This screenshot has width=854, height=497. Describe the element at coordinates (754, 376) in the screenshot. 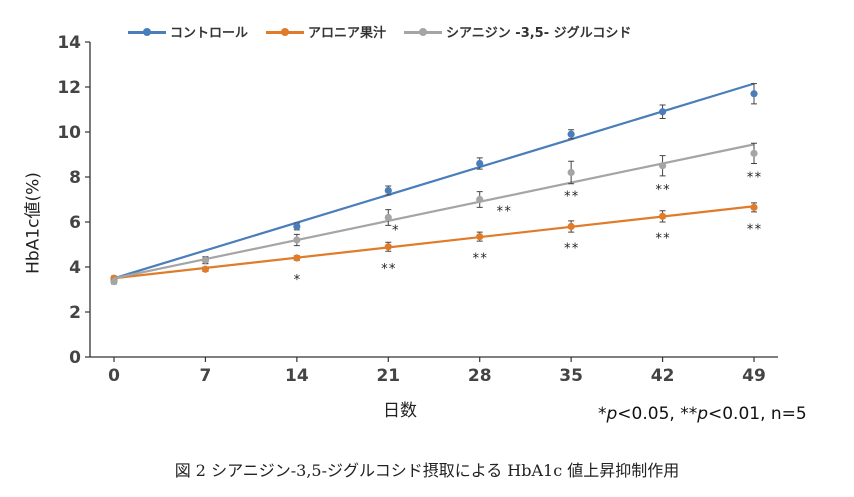

I see `x-tick-label: 49` at that location.